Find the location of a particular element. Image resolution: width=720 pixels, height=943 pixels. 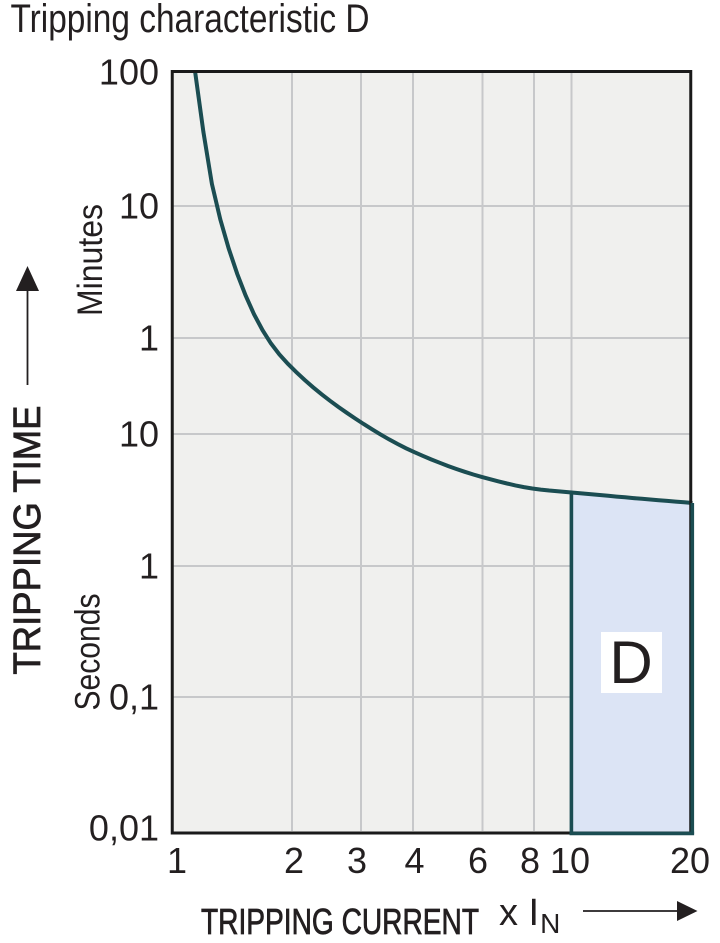

svg-text: 0,01 is located at coordinates (124, 828).